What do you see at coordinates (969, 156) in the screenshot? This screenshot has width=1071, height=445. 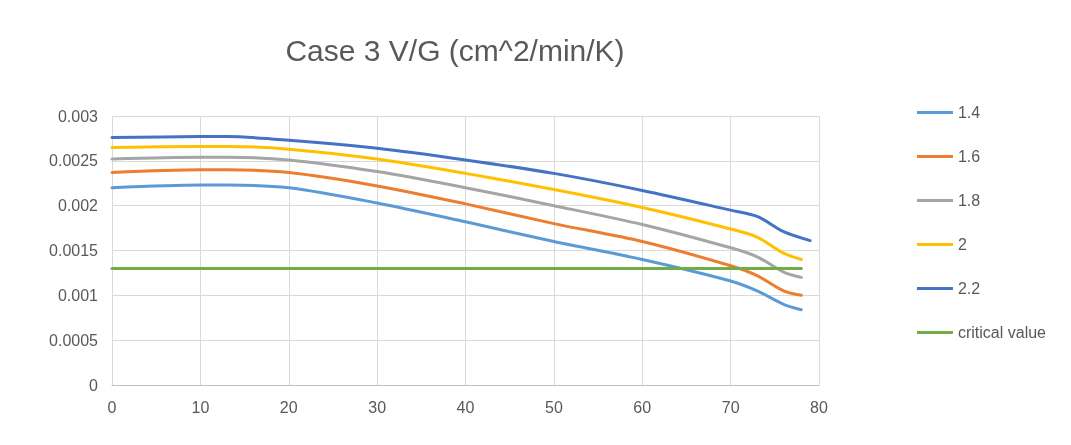 I see `legend-label: 1.6` at bounding box center [969, 156].